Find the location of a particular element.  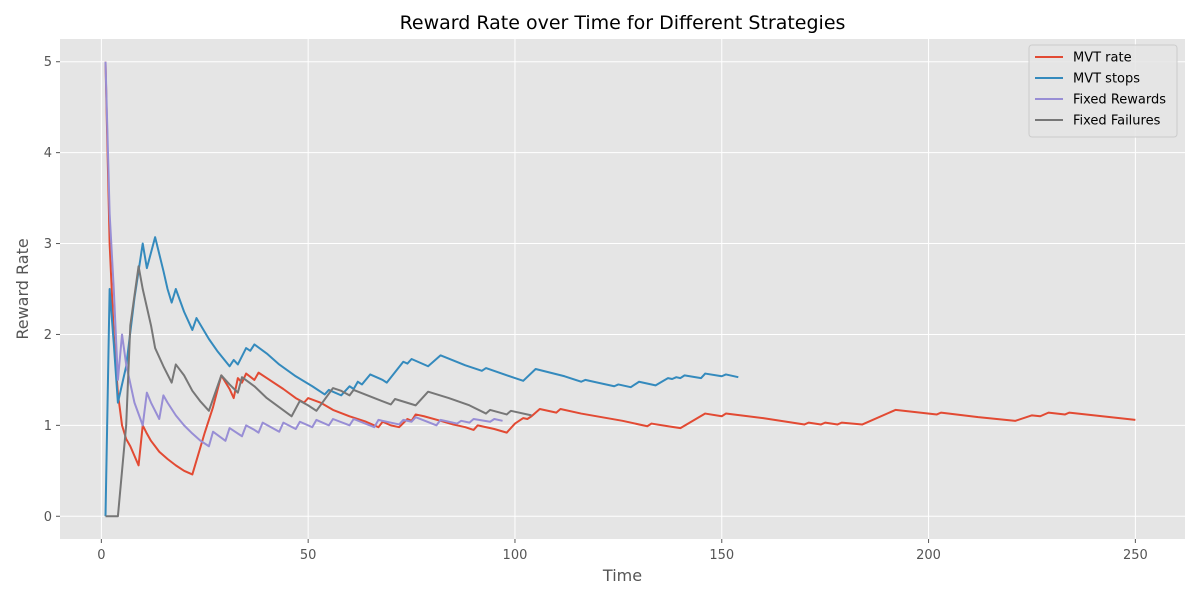

legend-label: Fixed Rewards is located at coordinates (1119, 100).